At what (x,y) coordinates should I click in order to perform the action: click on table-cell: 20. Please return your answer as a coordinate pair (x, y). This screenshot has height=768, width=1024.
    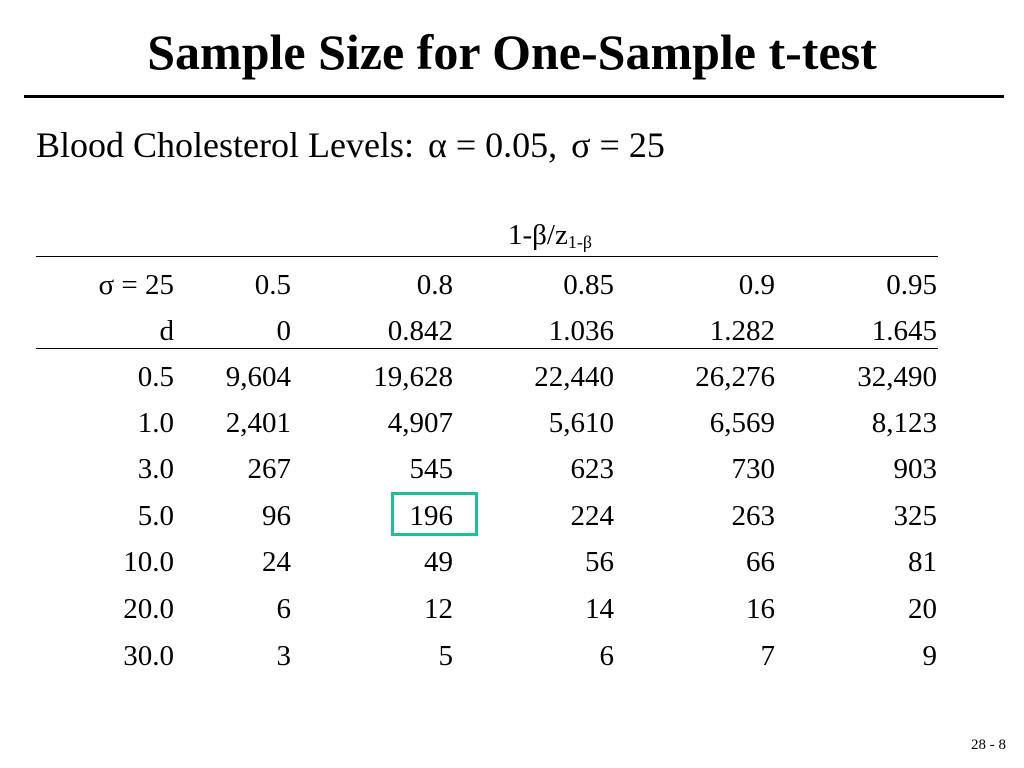
    Looking at the image, I should click on (922, 609).